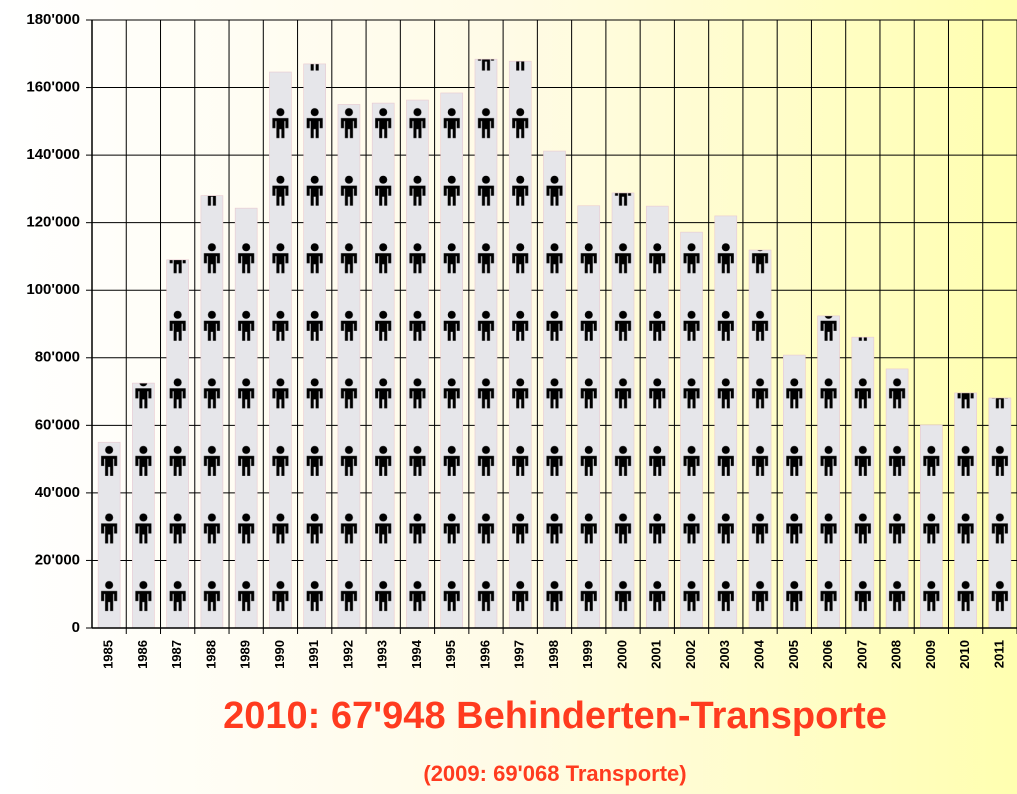  What do you see at coordinates (519, 654) in the screenshot?
I see `x-tick-label: 1997` at bounding box center [519, 654].